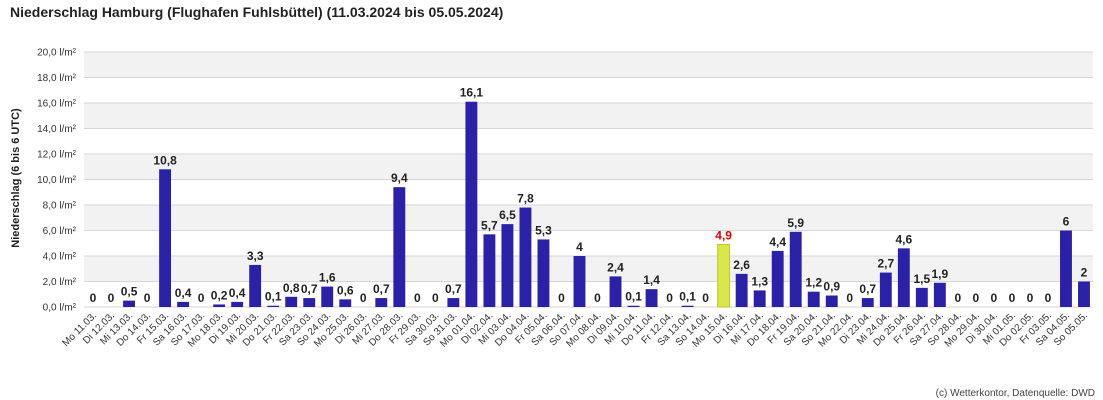 The height and width of the screenshot is (400, 1103). Describe the element at coordinates (903, 239) in the screenshot. I see `value-label: 4,6` at that location.